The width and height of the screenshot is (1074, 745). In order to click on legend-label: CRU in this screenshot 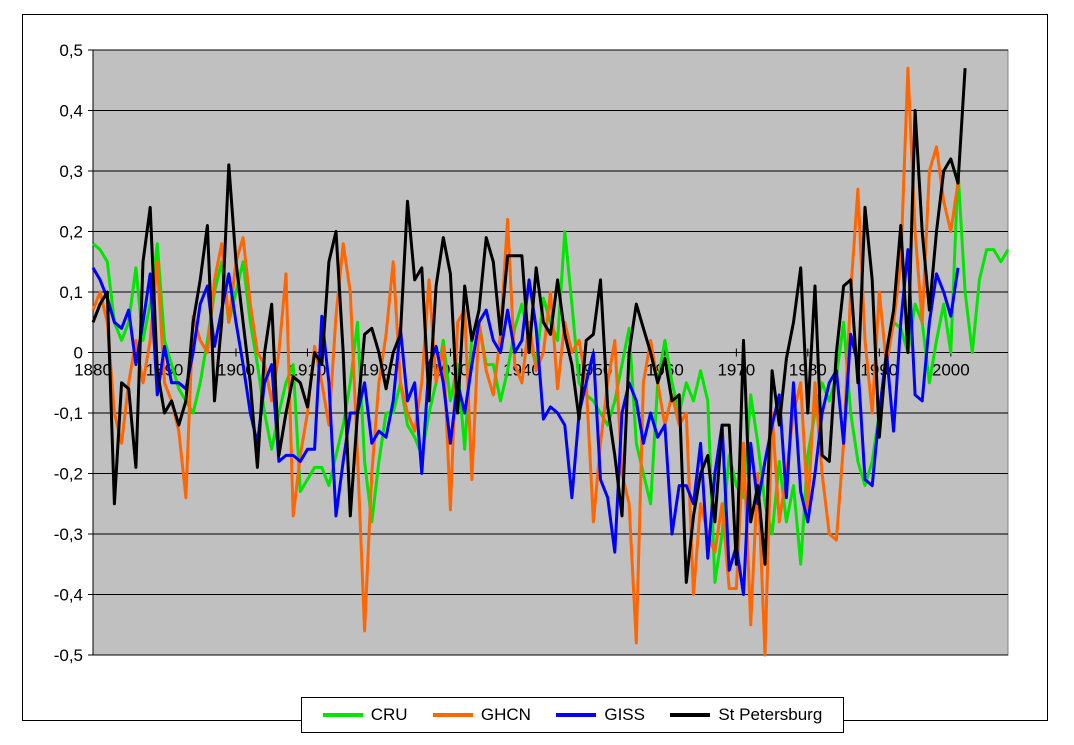, I will do `click(389, 714)`.